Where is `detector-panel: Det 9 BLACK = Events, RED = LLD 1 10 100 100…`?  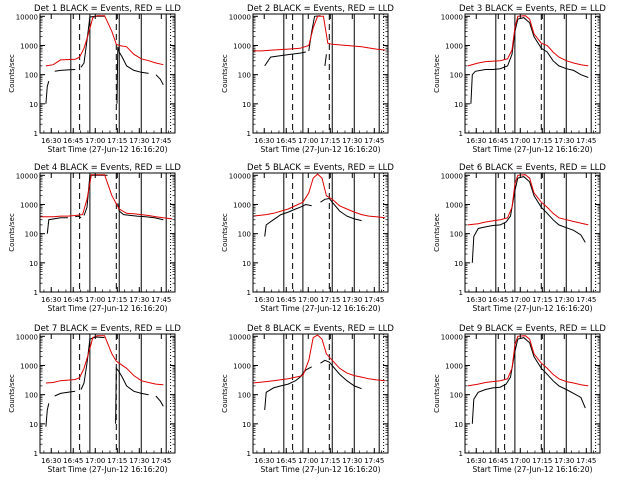
detector-panel: Det 9 BLACK = Events, RED = LLD 1 10 100 100… is located at coordinates (519, 399).